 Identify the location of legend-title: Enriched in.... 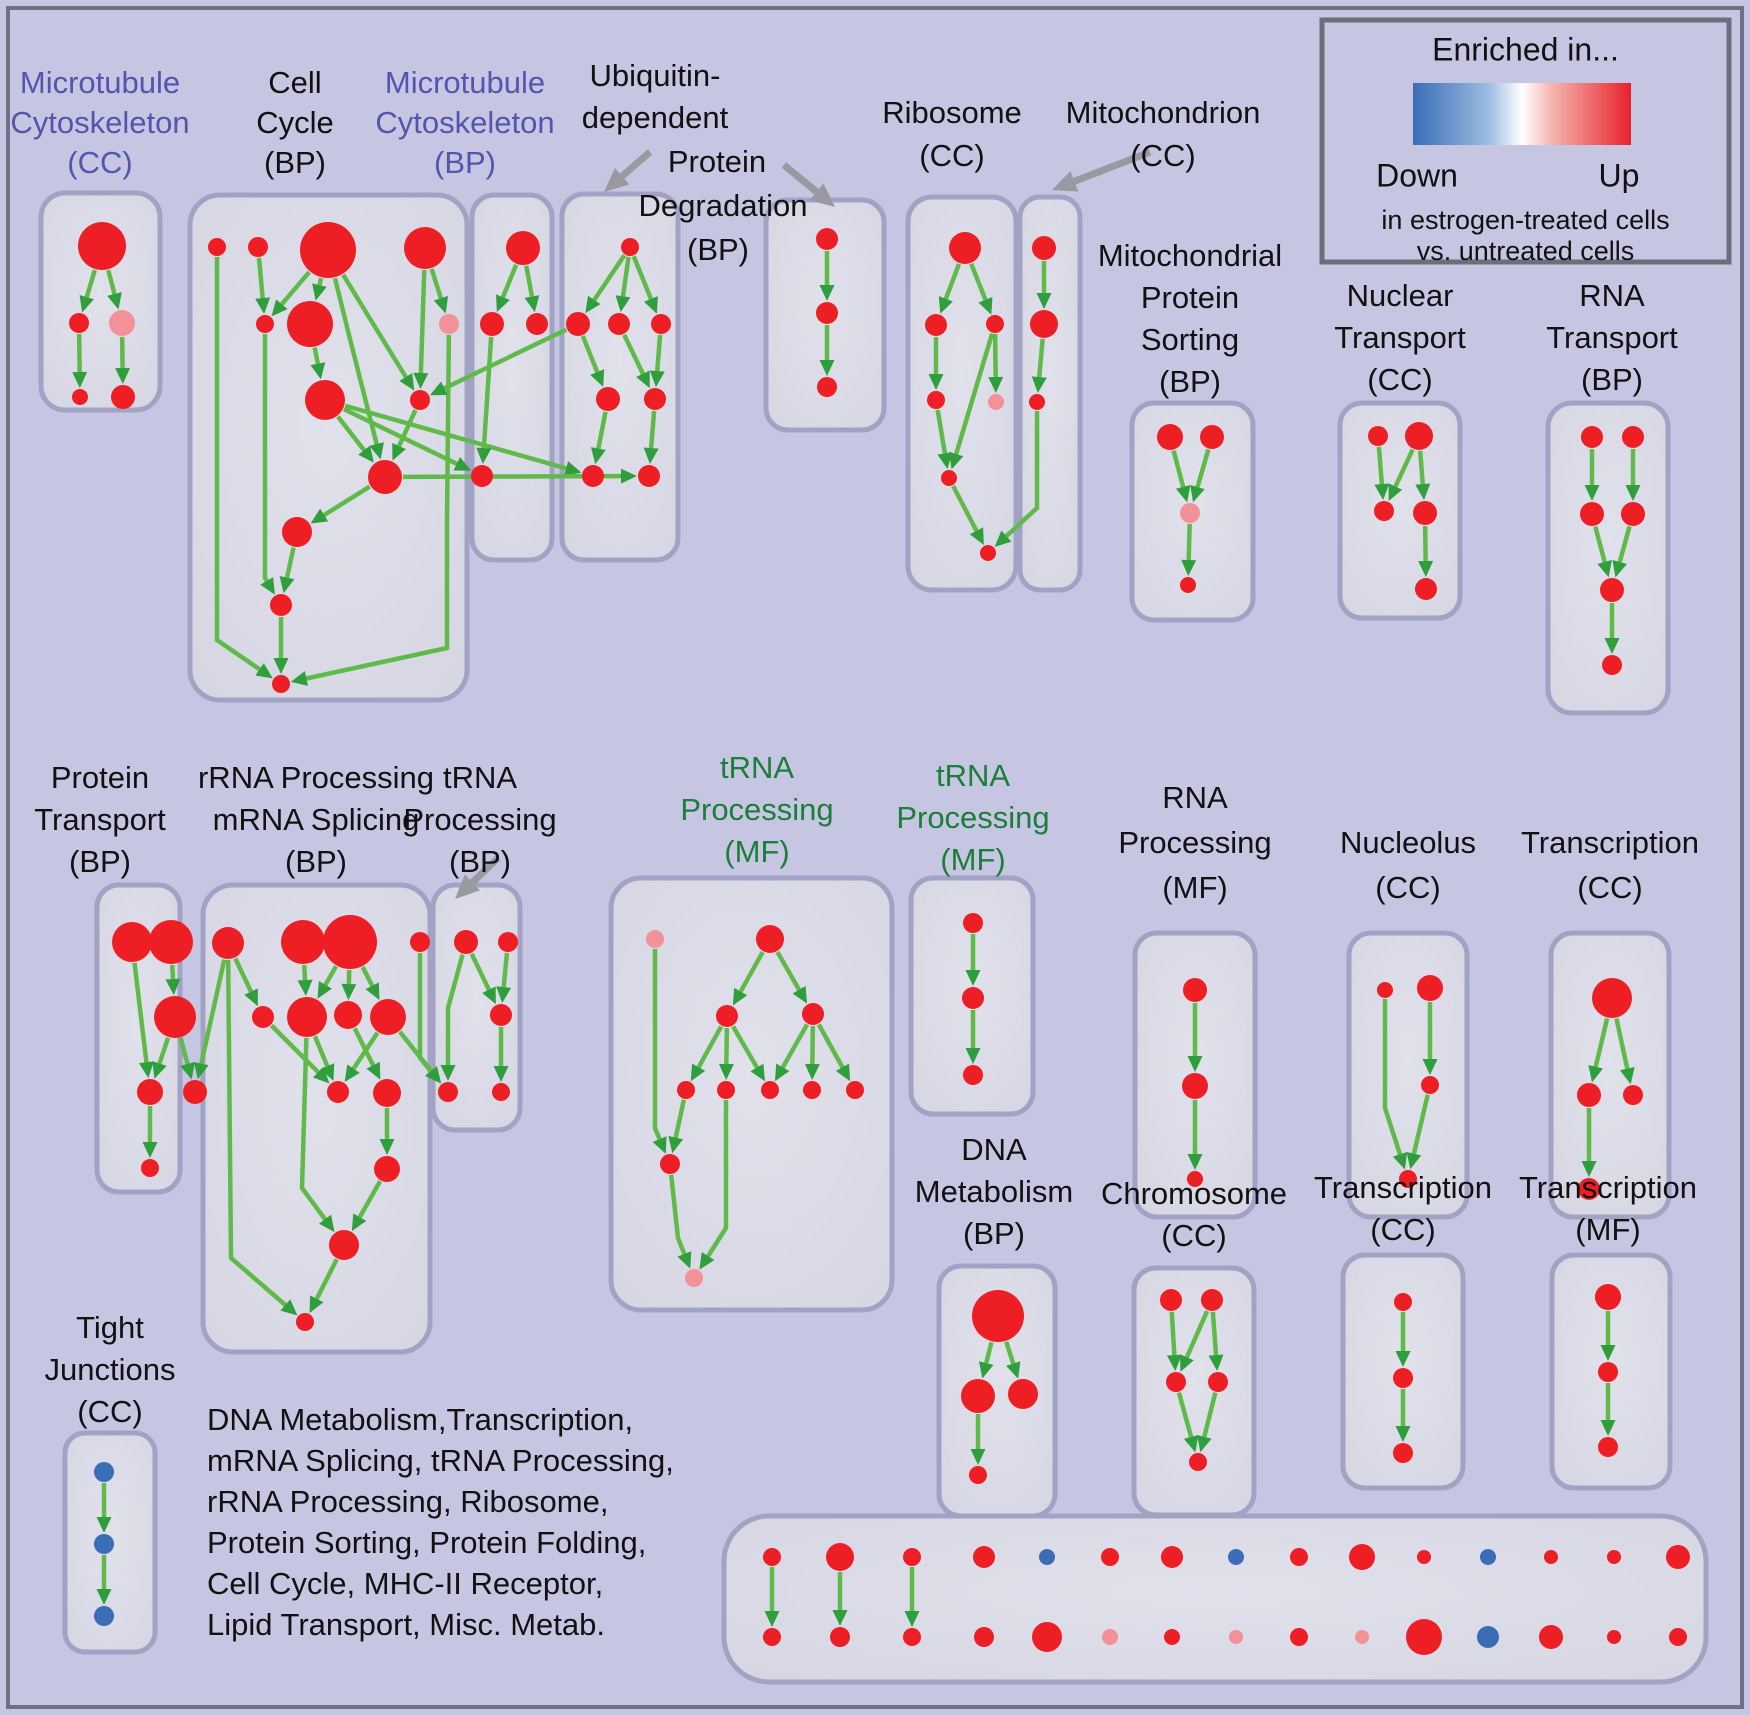
(1525, 49).